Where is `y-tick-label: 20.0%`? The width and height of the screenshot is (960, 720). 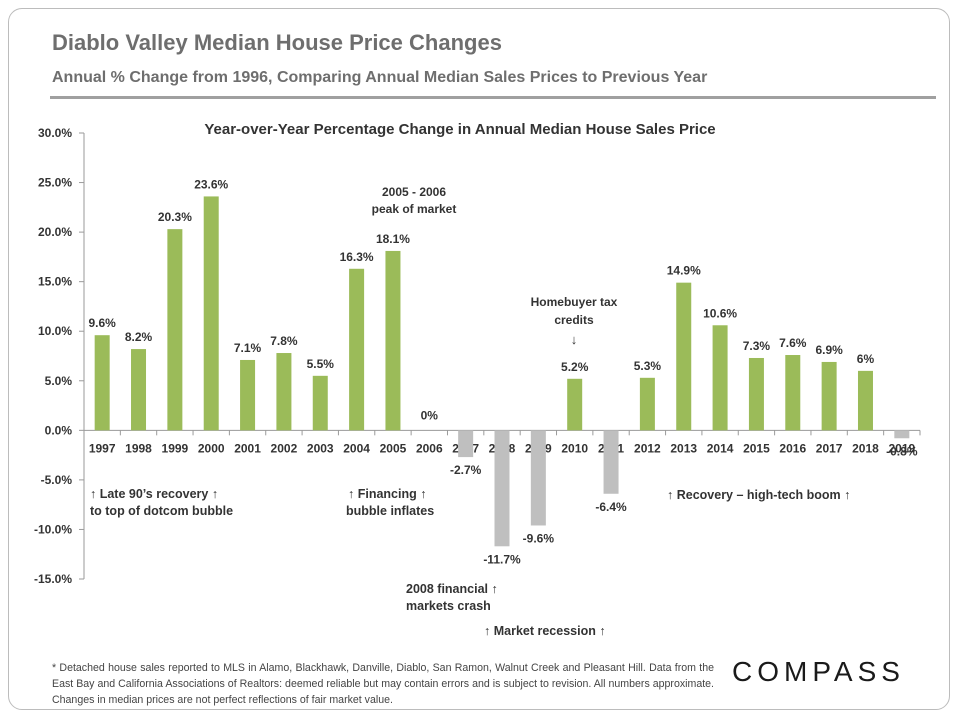 y-tick-label: 20.0% is located at coordinates (55, 232).